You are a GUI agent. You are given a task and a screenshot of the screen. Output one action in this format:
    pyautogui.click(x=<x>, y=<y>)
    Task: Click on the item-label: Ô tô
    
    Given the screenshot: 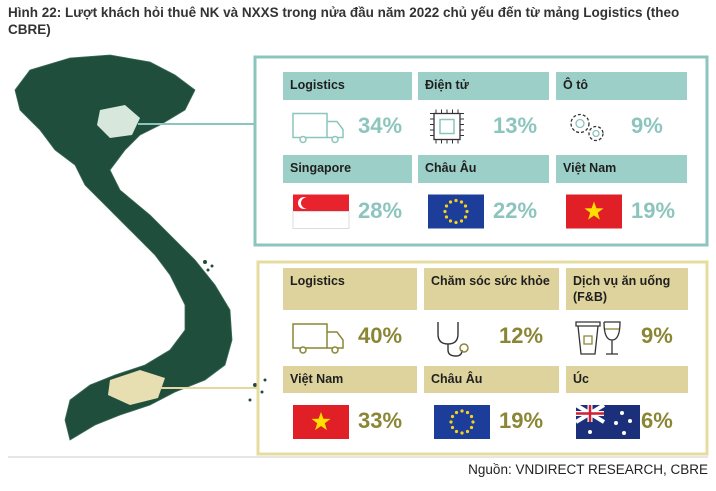 What is the action you would take?
    pyautogui.click(x=575, y=85)
    